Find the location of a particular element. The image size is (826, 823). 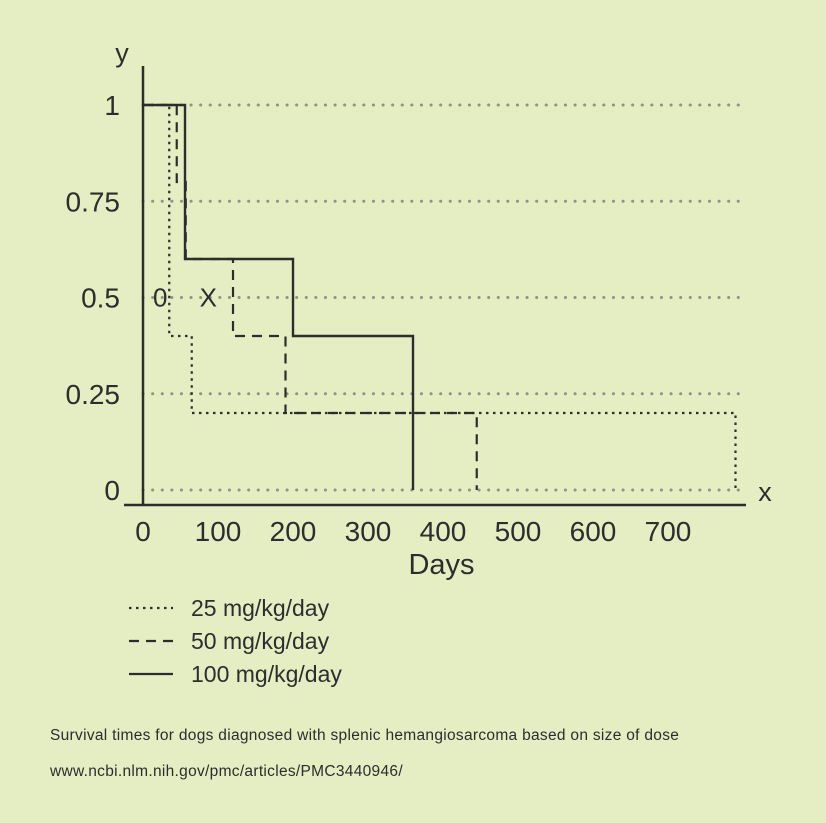

legend-item-2: 100 mg/kg/day is located at coordinates (234, 674).